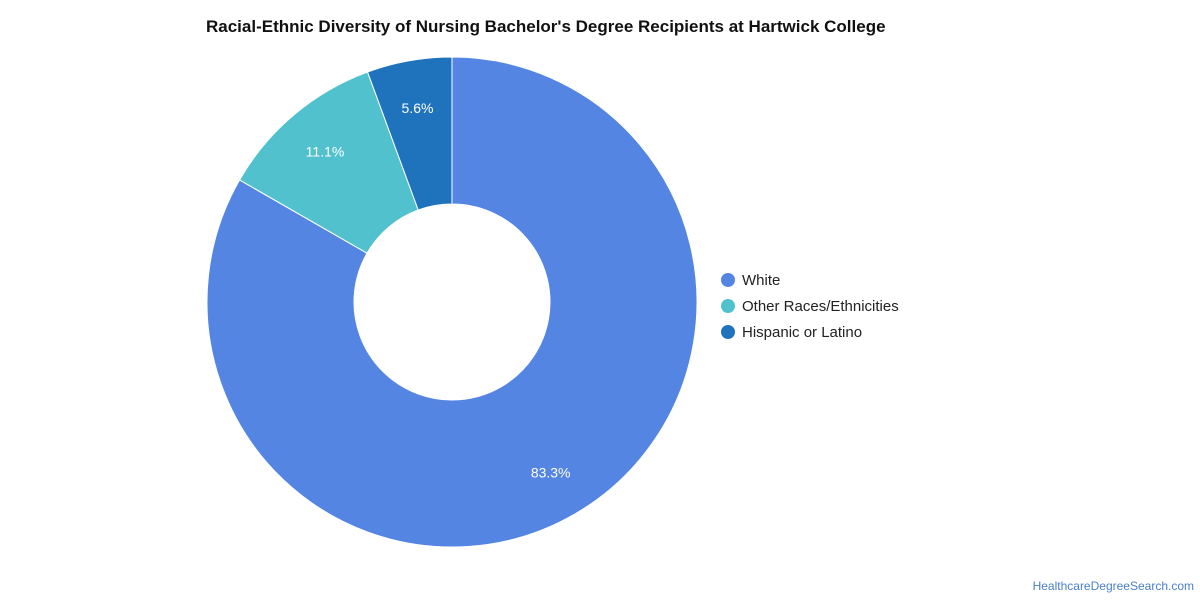 Image resolution: width=1200 pixels, height=600 pixels. I want to click on legend-item-hispanic: Hispanic or Latino, so click(810, 332).